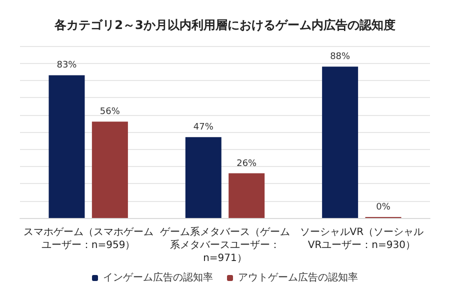  I want to click on data-label: 88%, so click(340, 57).